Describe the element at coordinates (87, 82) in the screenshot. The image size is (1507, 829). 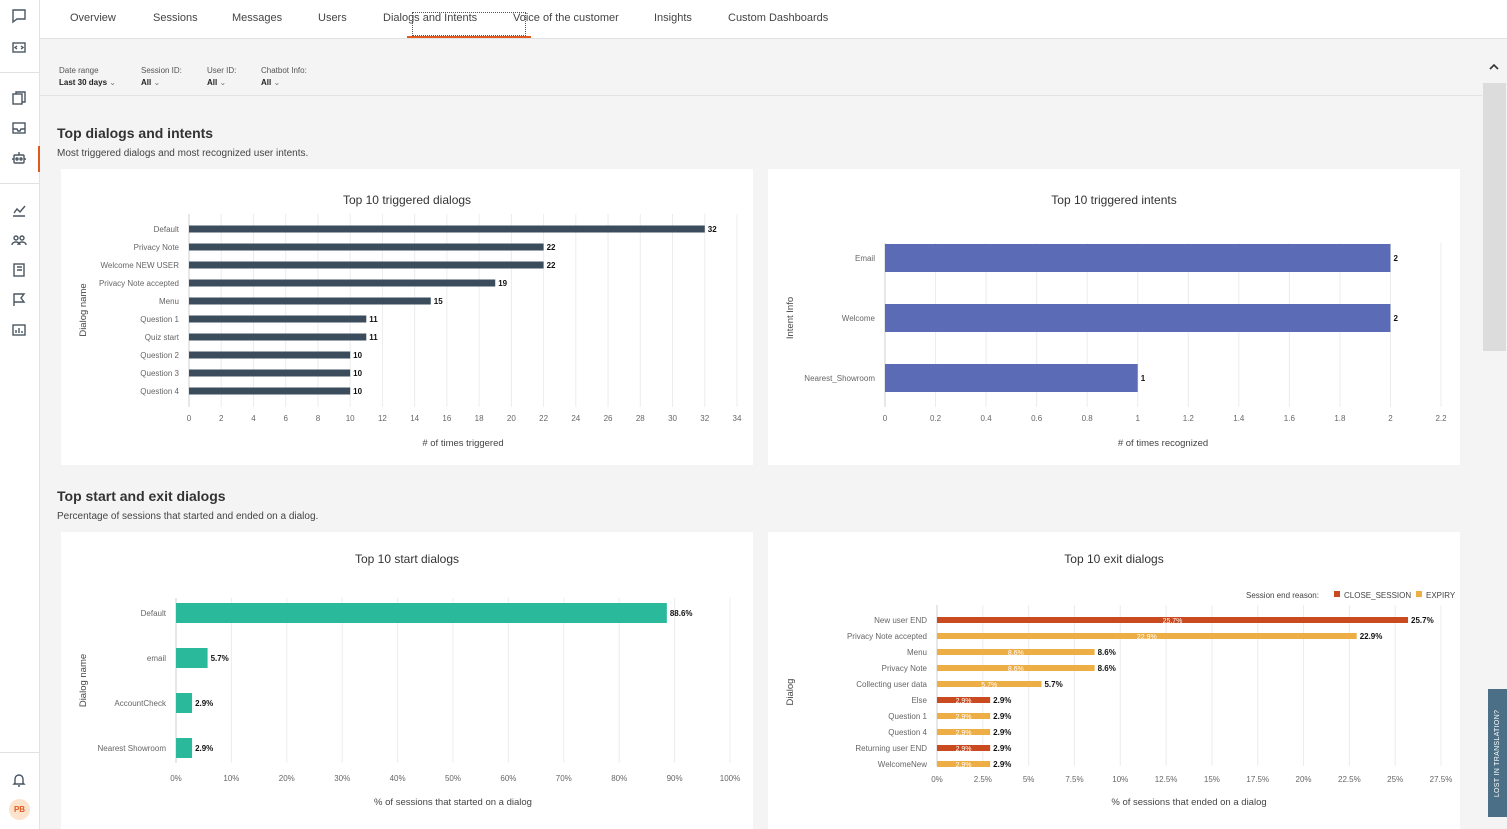
I see `filter-value: Last 30 days` at that location.